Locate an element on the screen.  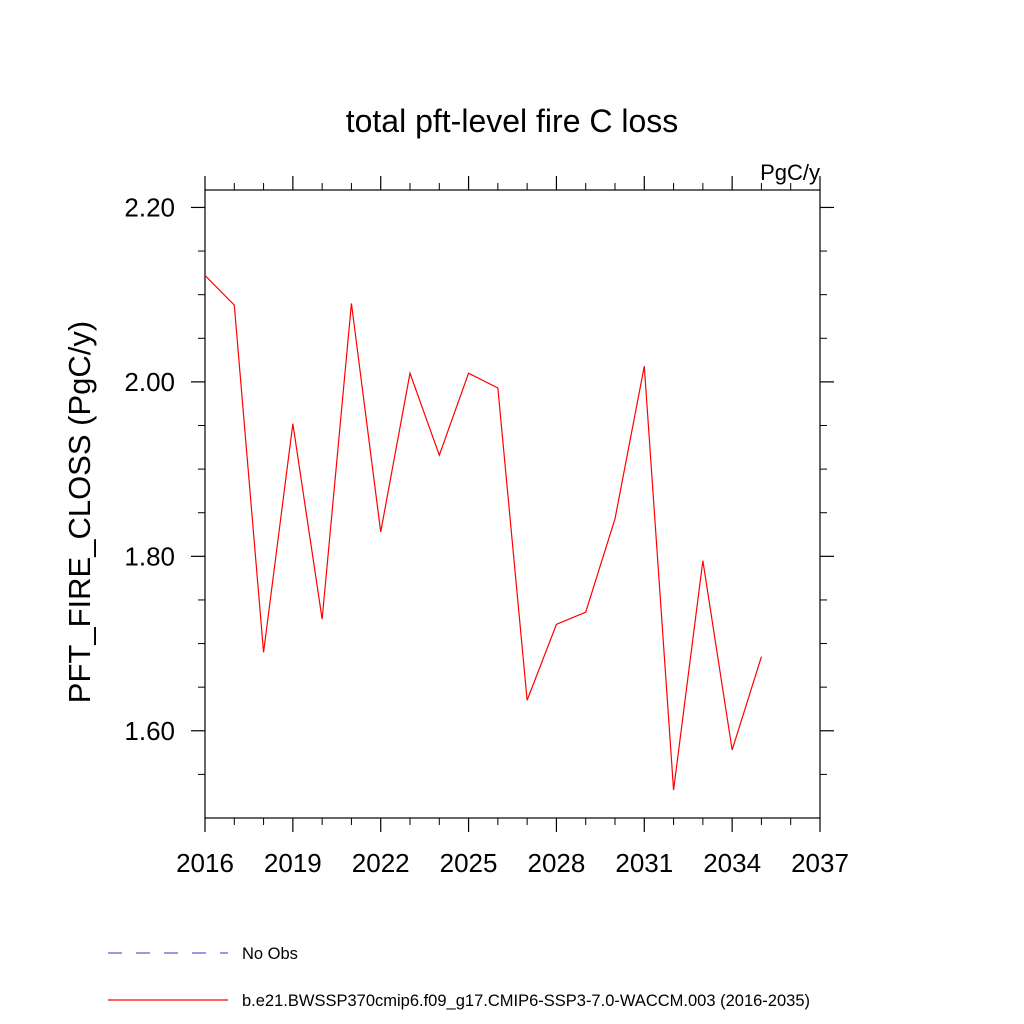
x-tick-label: 2025 is located at coordinates (469, 863).